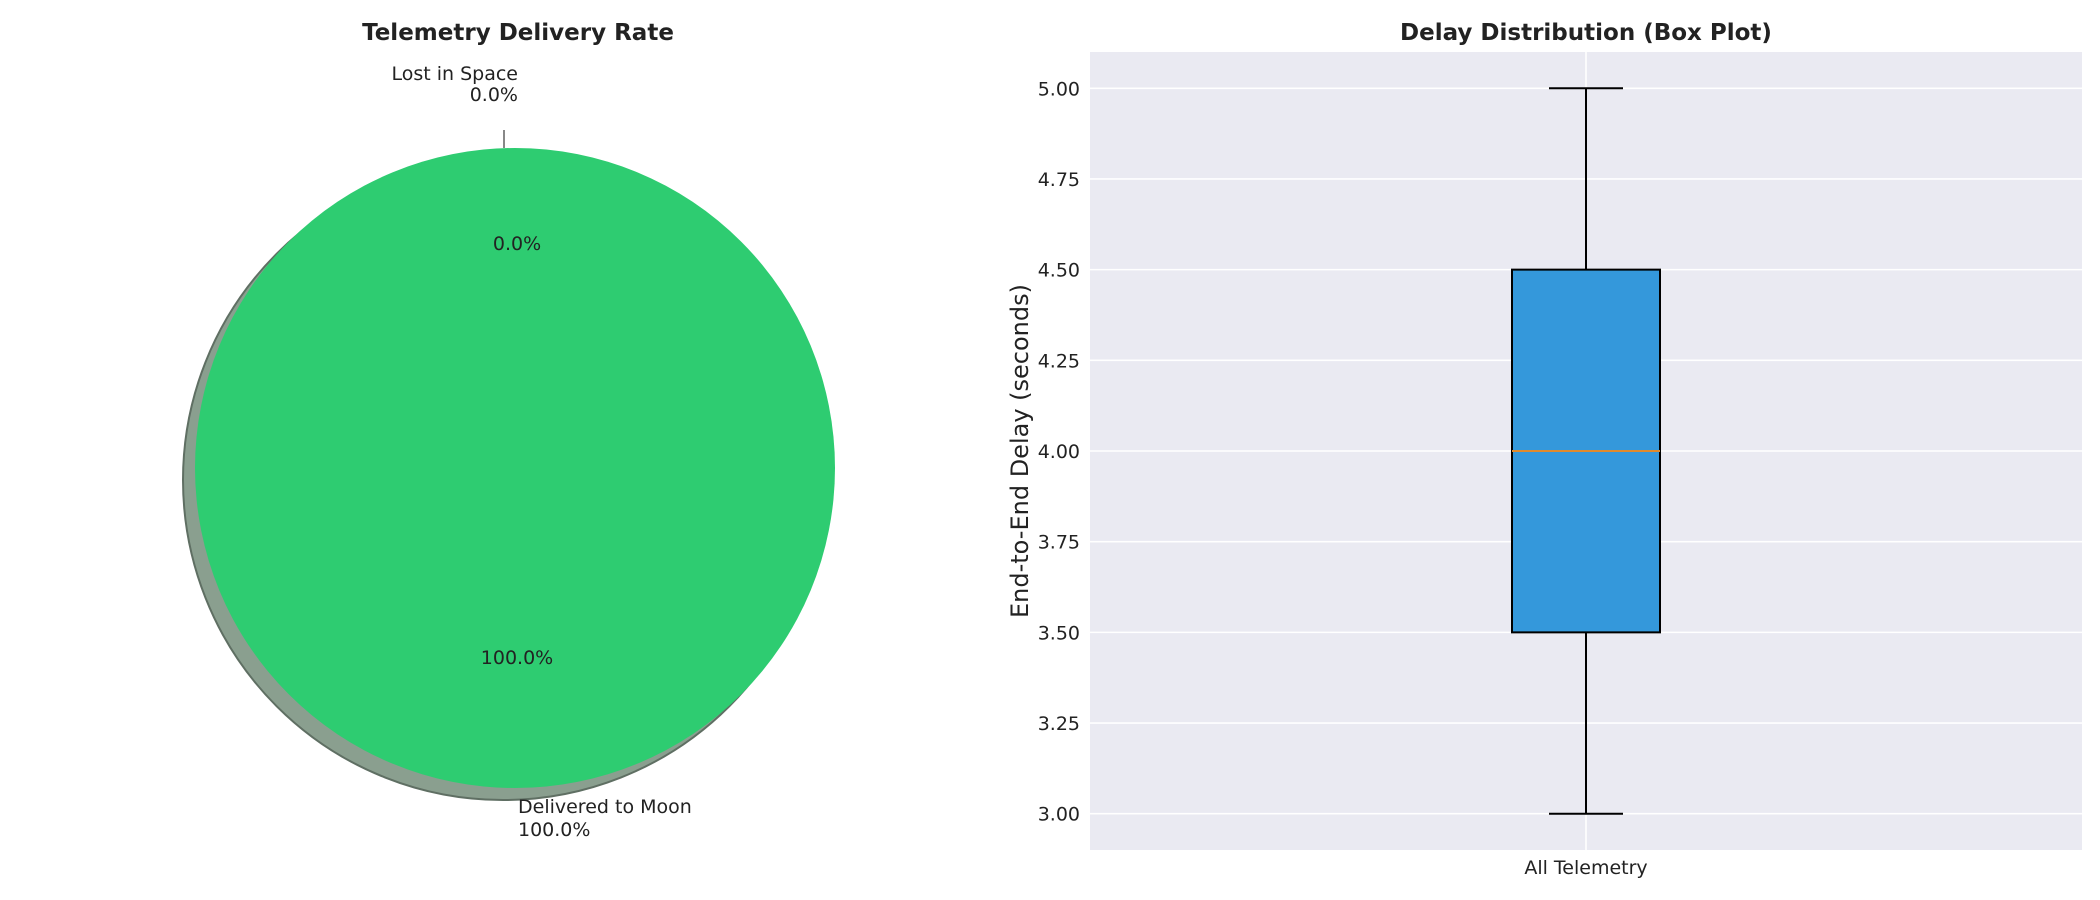 The height and width of the screenshot is (900, 2100). What do you see at coordinates (1059, 633) in the screenshot?
I see `y-tick-label: 3.50` at bounding box center [1059, 633].